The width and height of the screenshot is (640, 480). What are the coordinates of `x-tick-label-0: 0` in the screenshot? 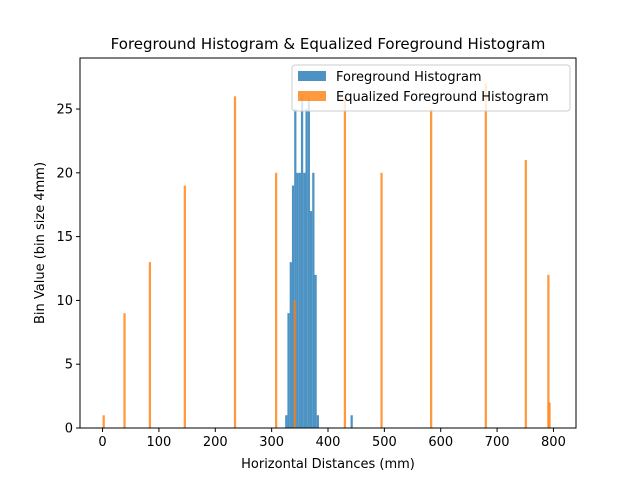 It's located at (102, 442).